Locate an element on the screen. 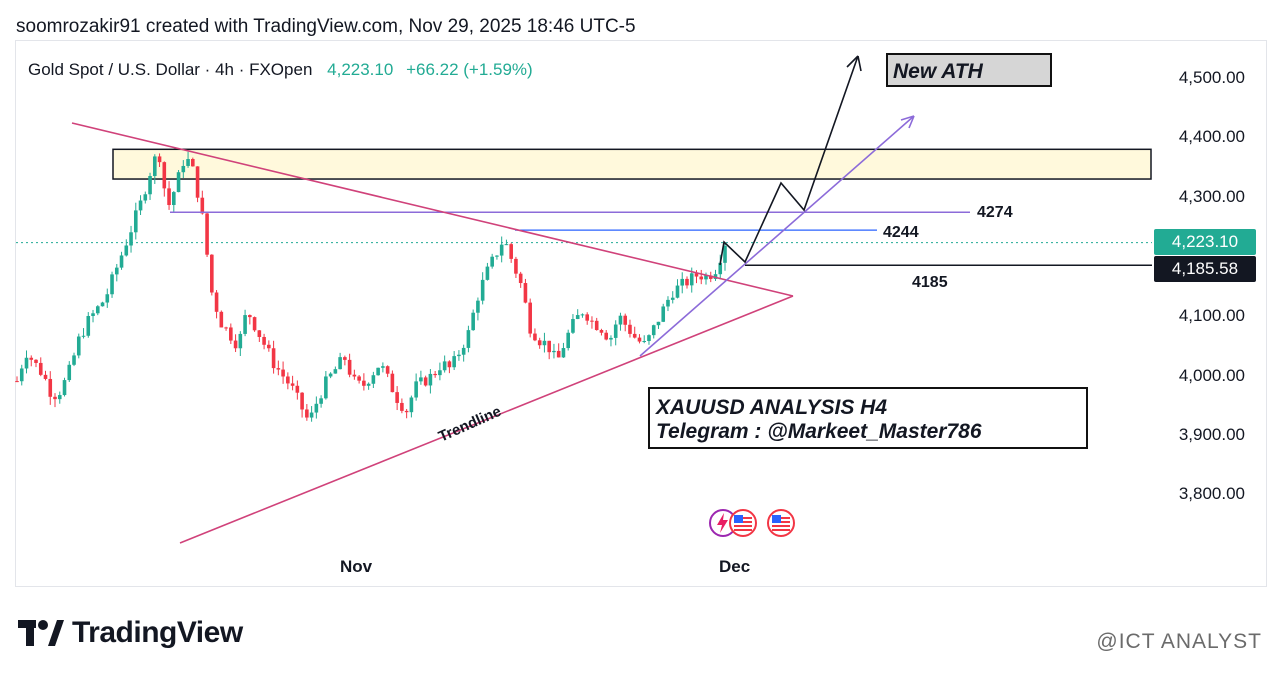  resistance-zone is located at coordinates (632, 164).